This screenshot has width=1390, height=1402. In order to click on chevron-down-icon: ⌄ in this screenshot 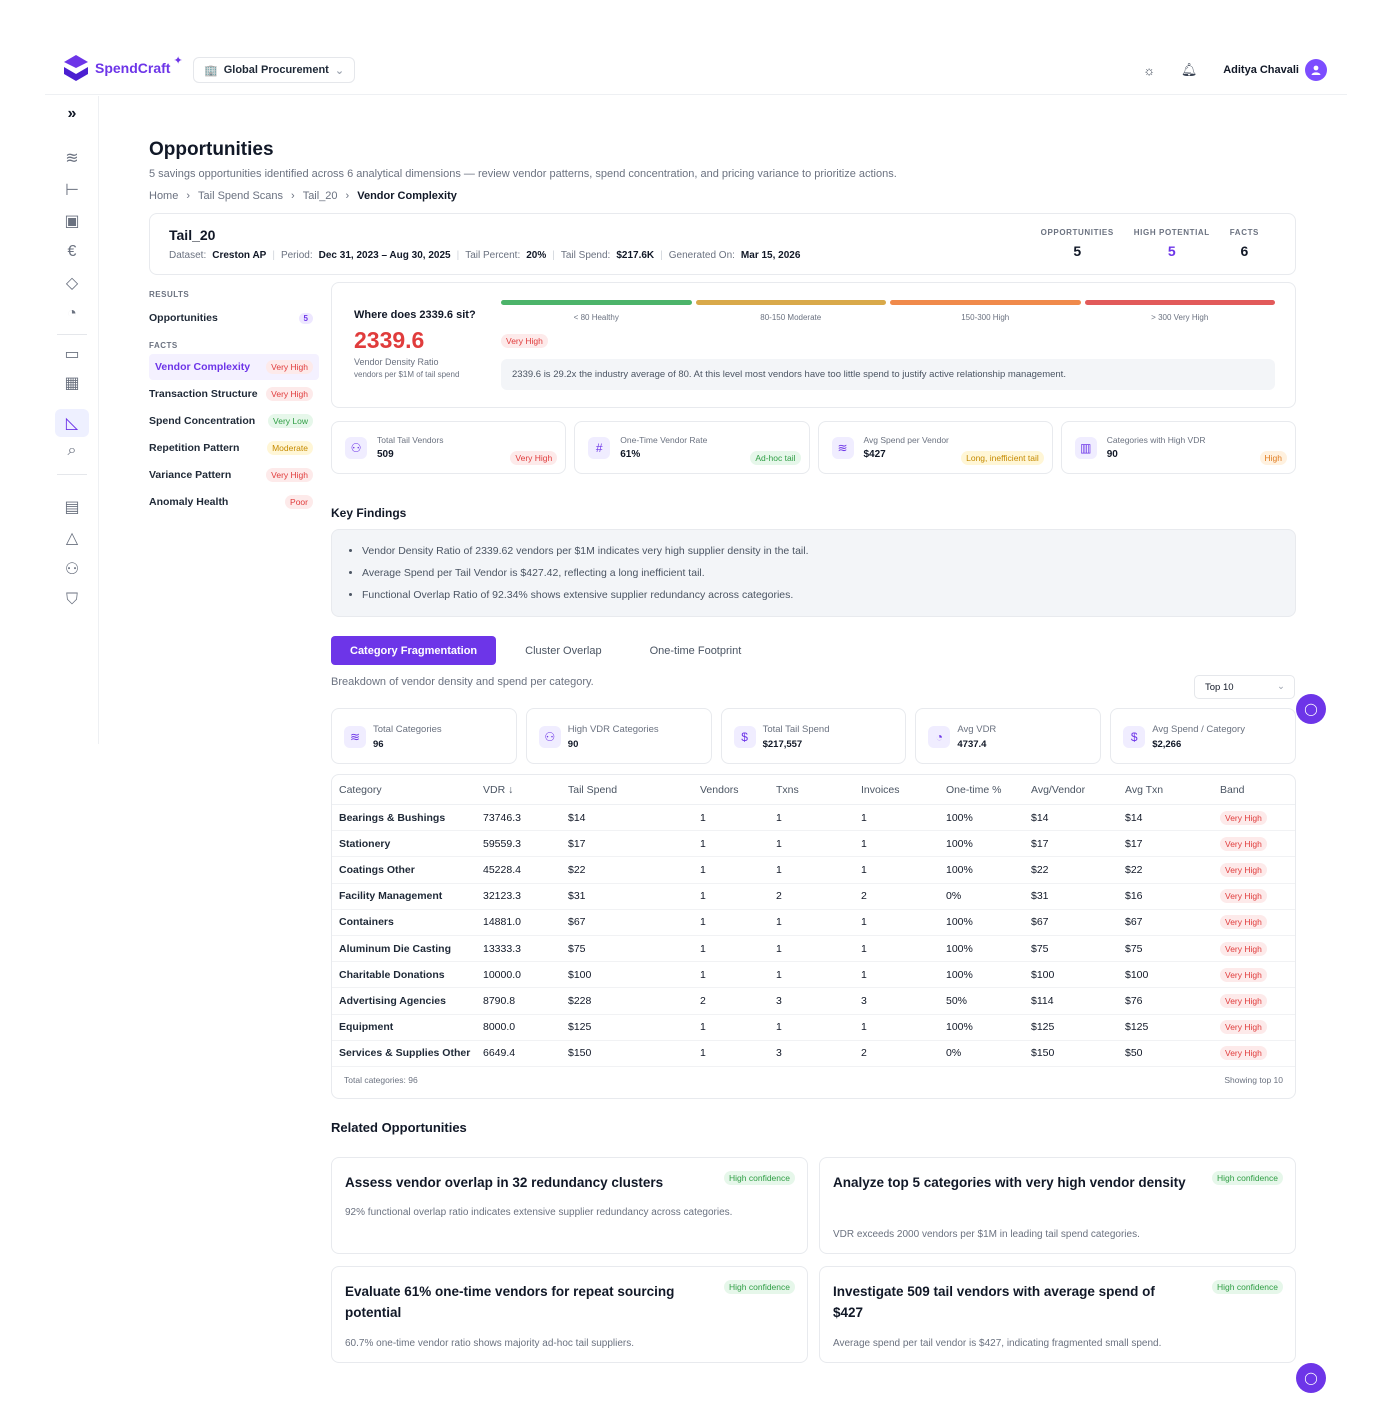, I will do `click(339, 70)`.